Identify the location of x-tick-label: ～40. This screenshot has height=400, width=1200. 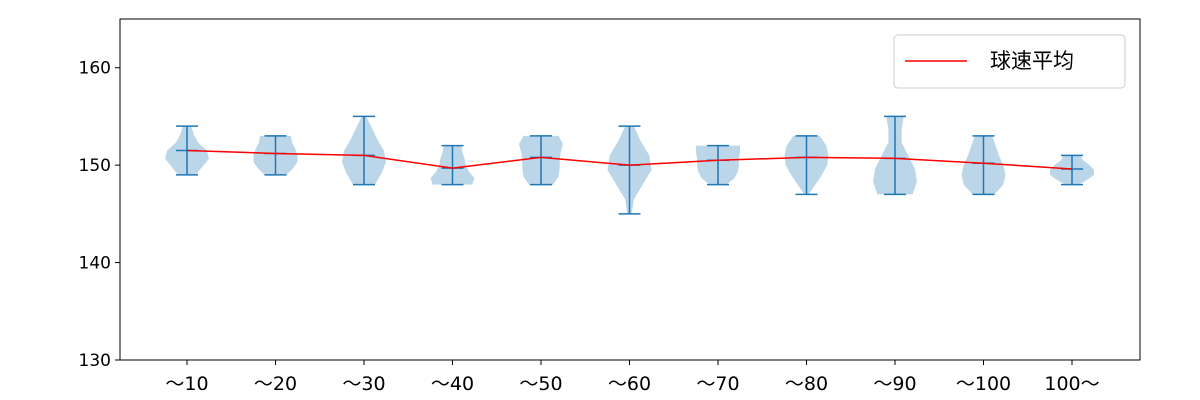
(452, 384).